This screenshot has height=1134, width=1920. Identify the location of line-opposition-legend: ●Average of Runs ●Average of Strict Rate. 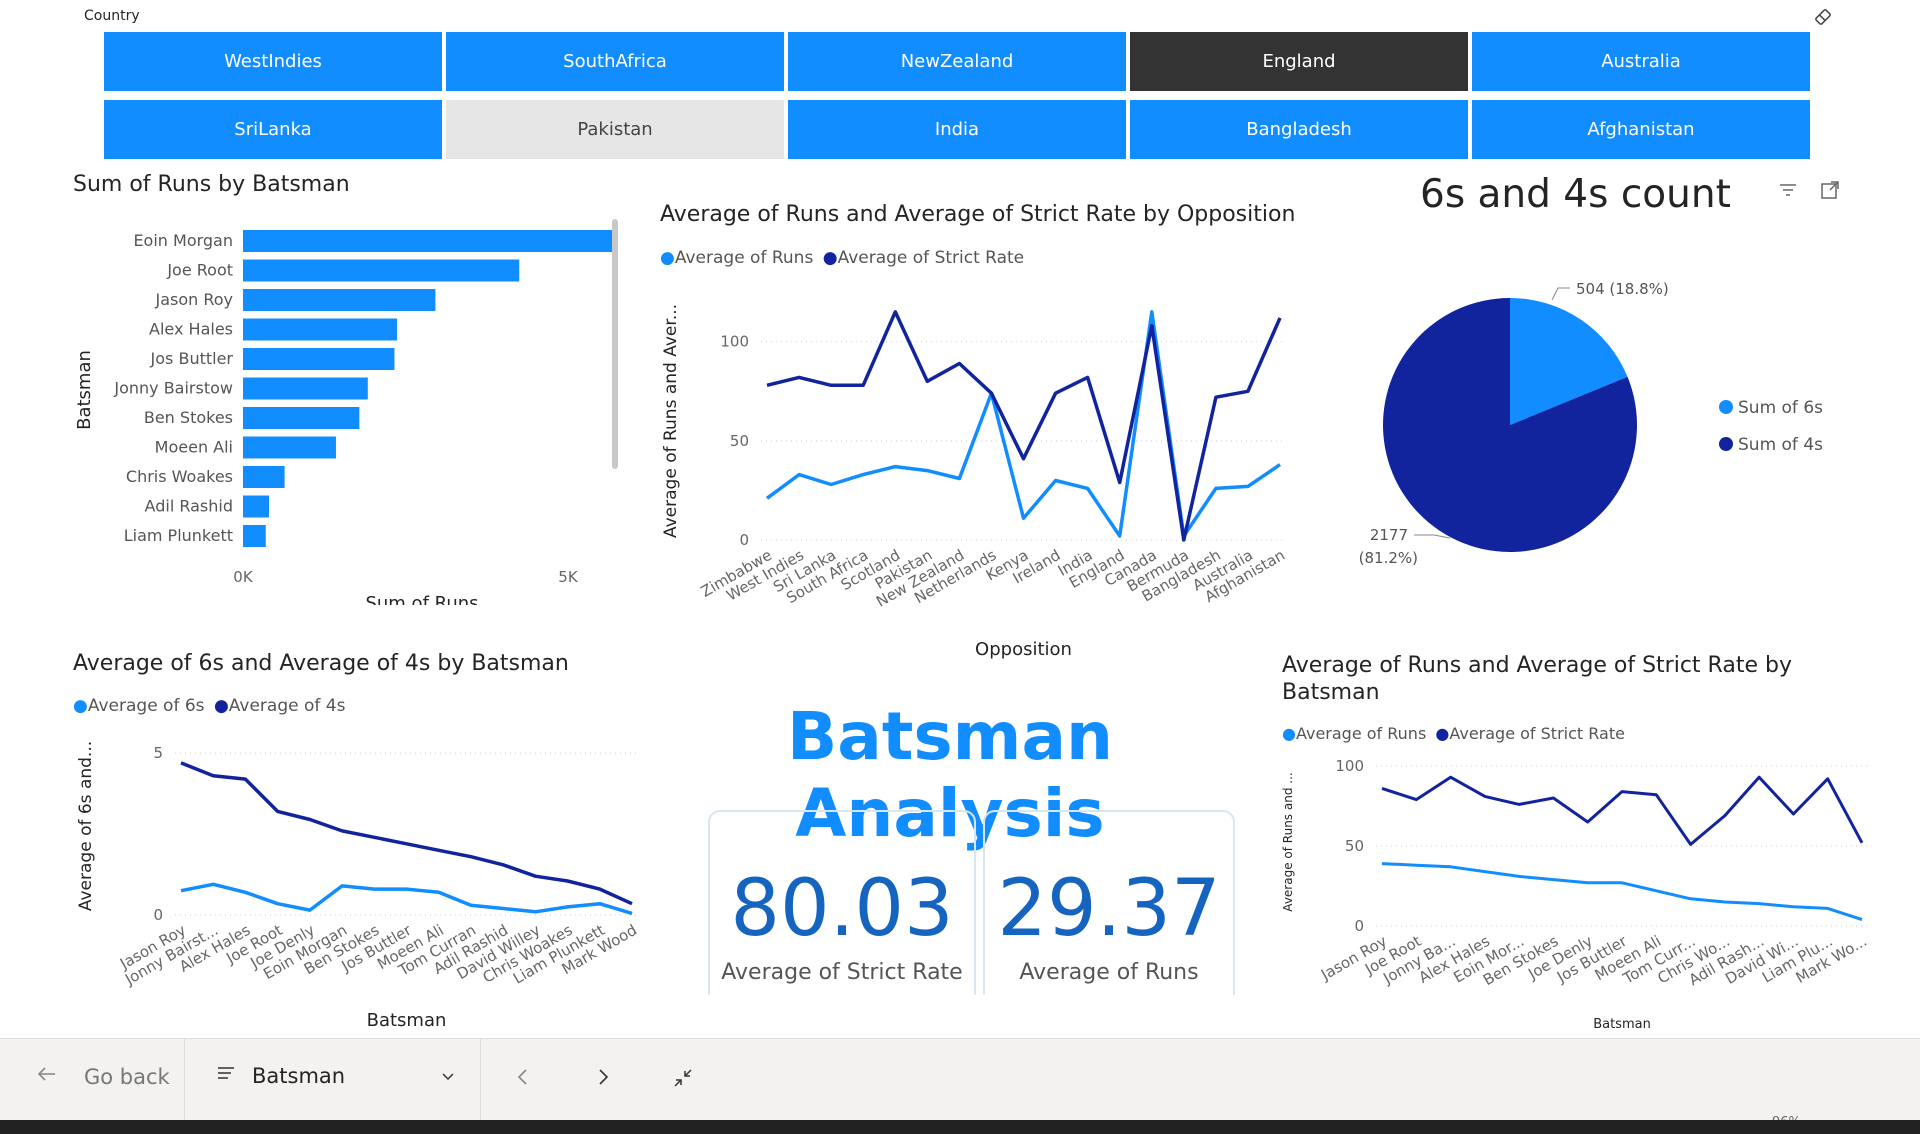
(842, 258).